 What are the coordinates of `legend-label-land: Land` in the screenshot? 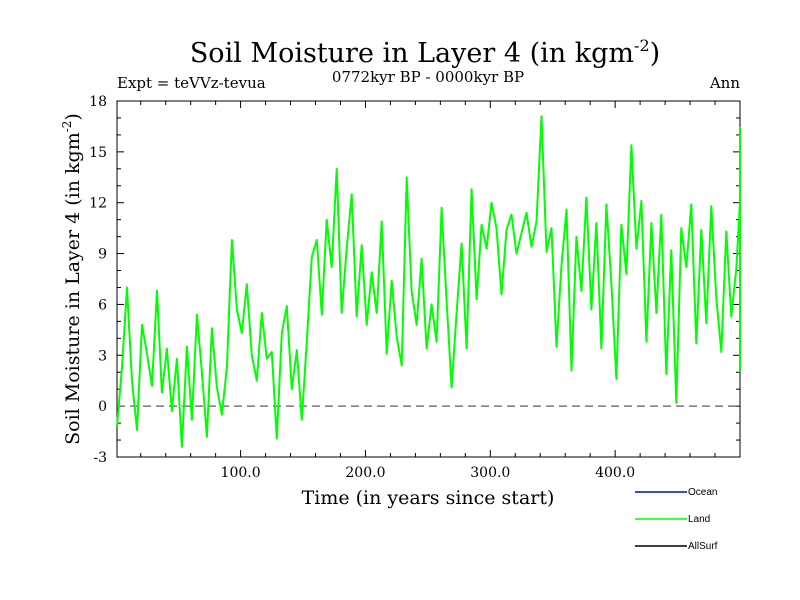 It's located at (699, 519).